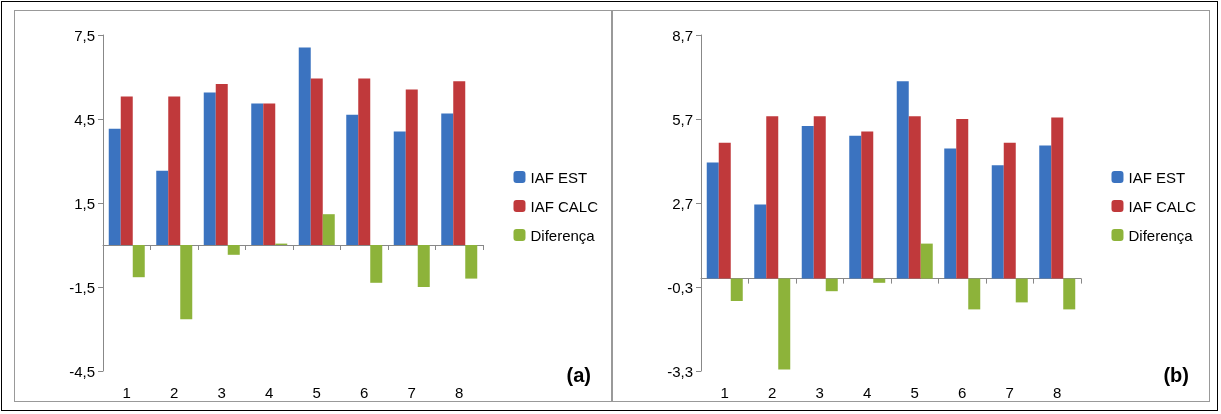  Describe the element at coordinates (84, 119) in the screenshot. I see `y-tick-label: 4,5` at that location.